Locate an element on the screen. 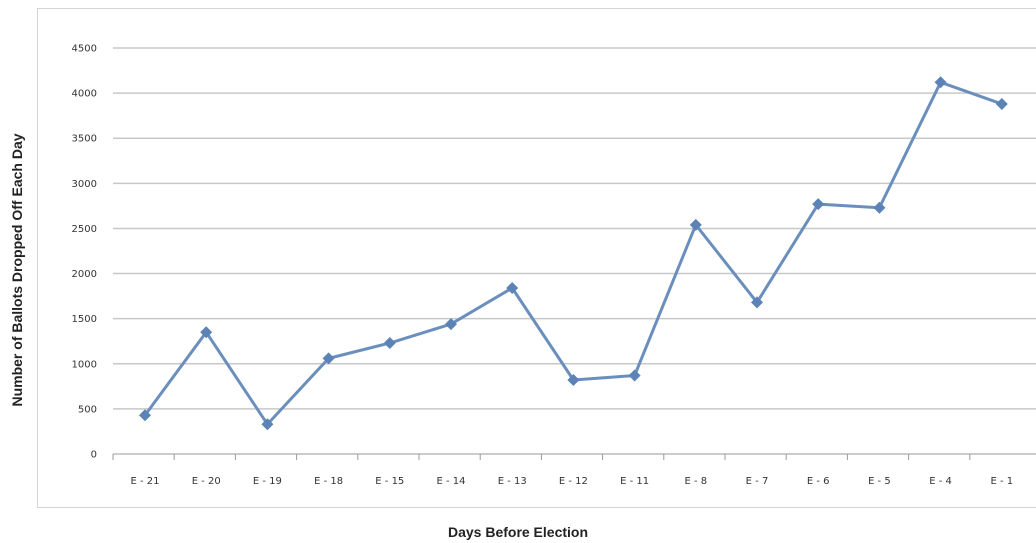 This screenshot has width=1036, height=543. x-axis-label: Days Before Election is located at coordinates (518, 532).